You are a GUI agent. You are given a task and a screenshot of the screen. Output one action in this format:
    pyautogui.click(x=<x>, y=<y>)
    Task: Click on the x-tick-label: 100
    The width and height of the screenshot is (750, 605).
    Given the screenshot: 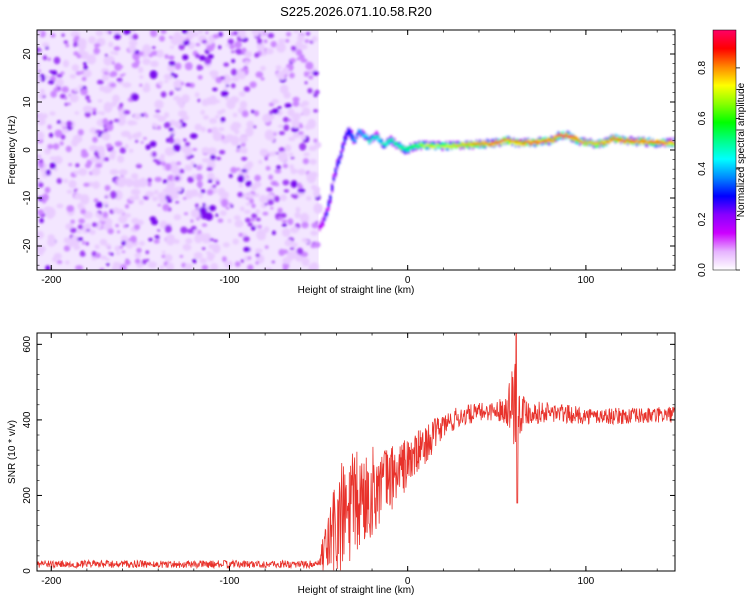 What is the action you would take?
    pyautogui.click(x=586, y=581)
    